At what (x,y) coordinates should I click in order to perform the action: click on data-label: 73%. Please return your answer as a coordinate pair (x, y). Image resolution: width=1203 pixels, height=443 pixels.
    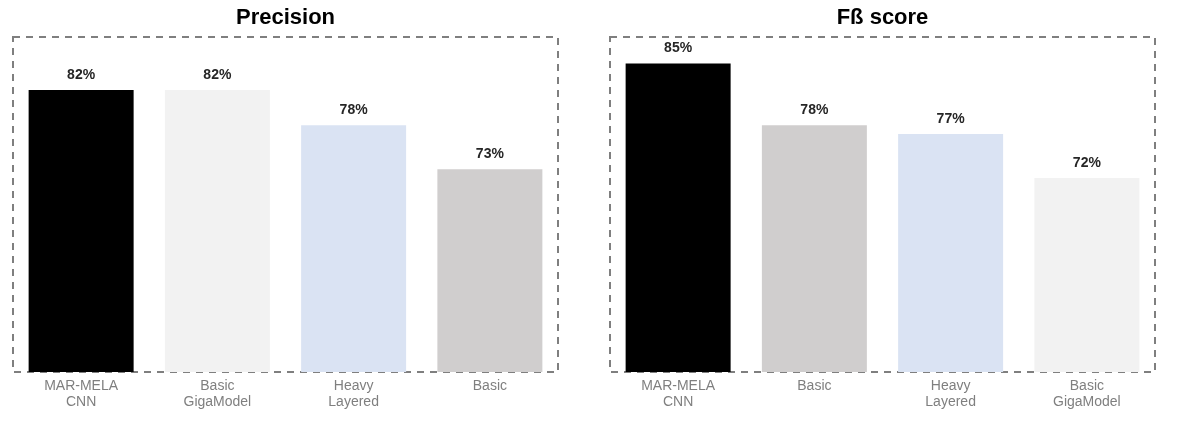
    Looking at the image, I should click on (490, 153).